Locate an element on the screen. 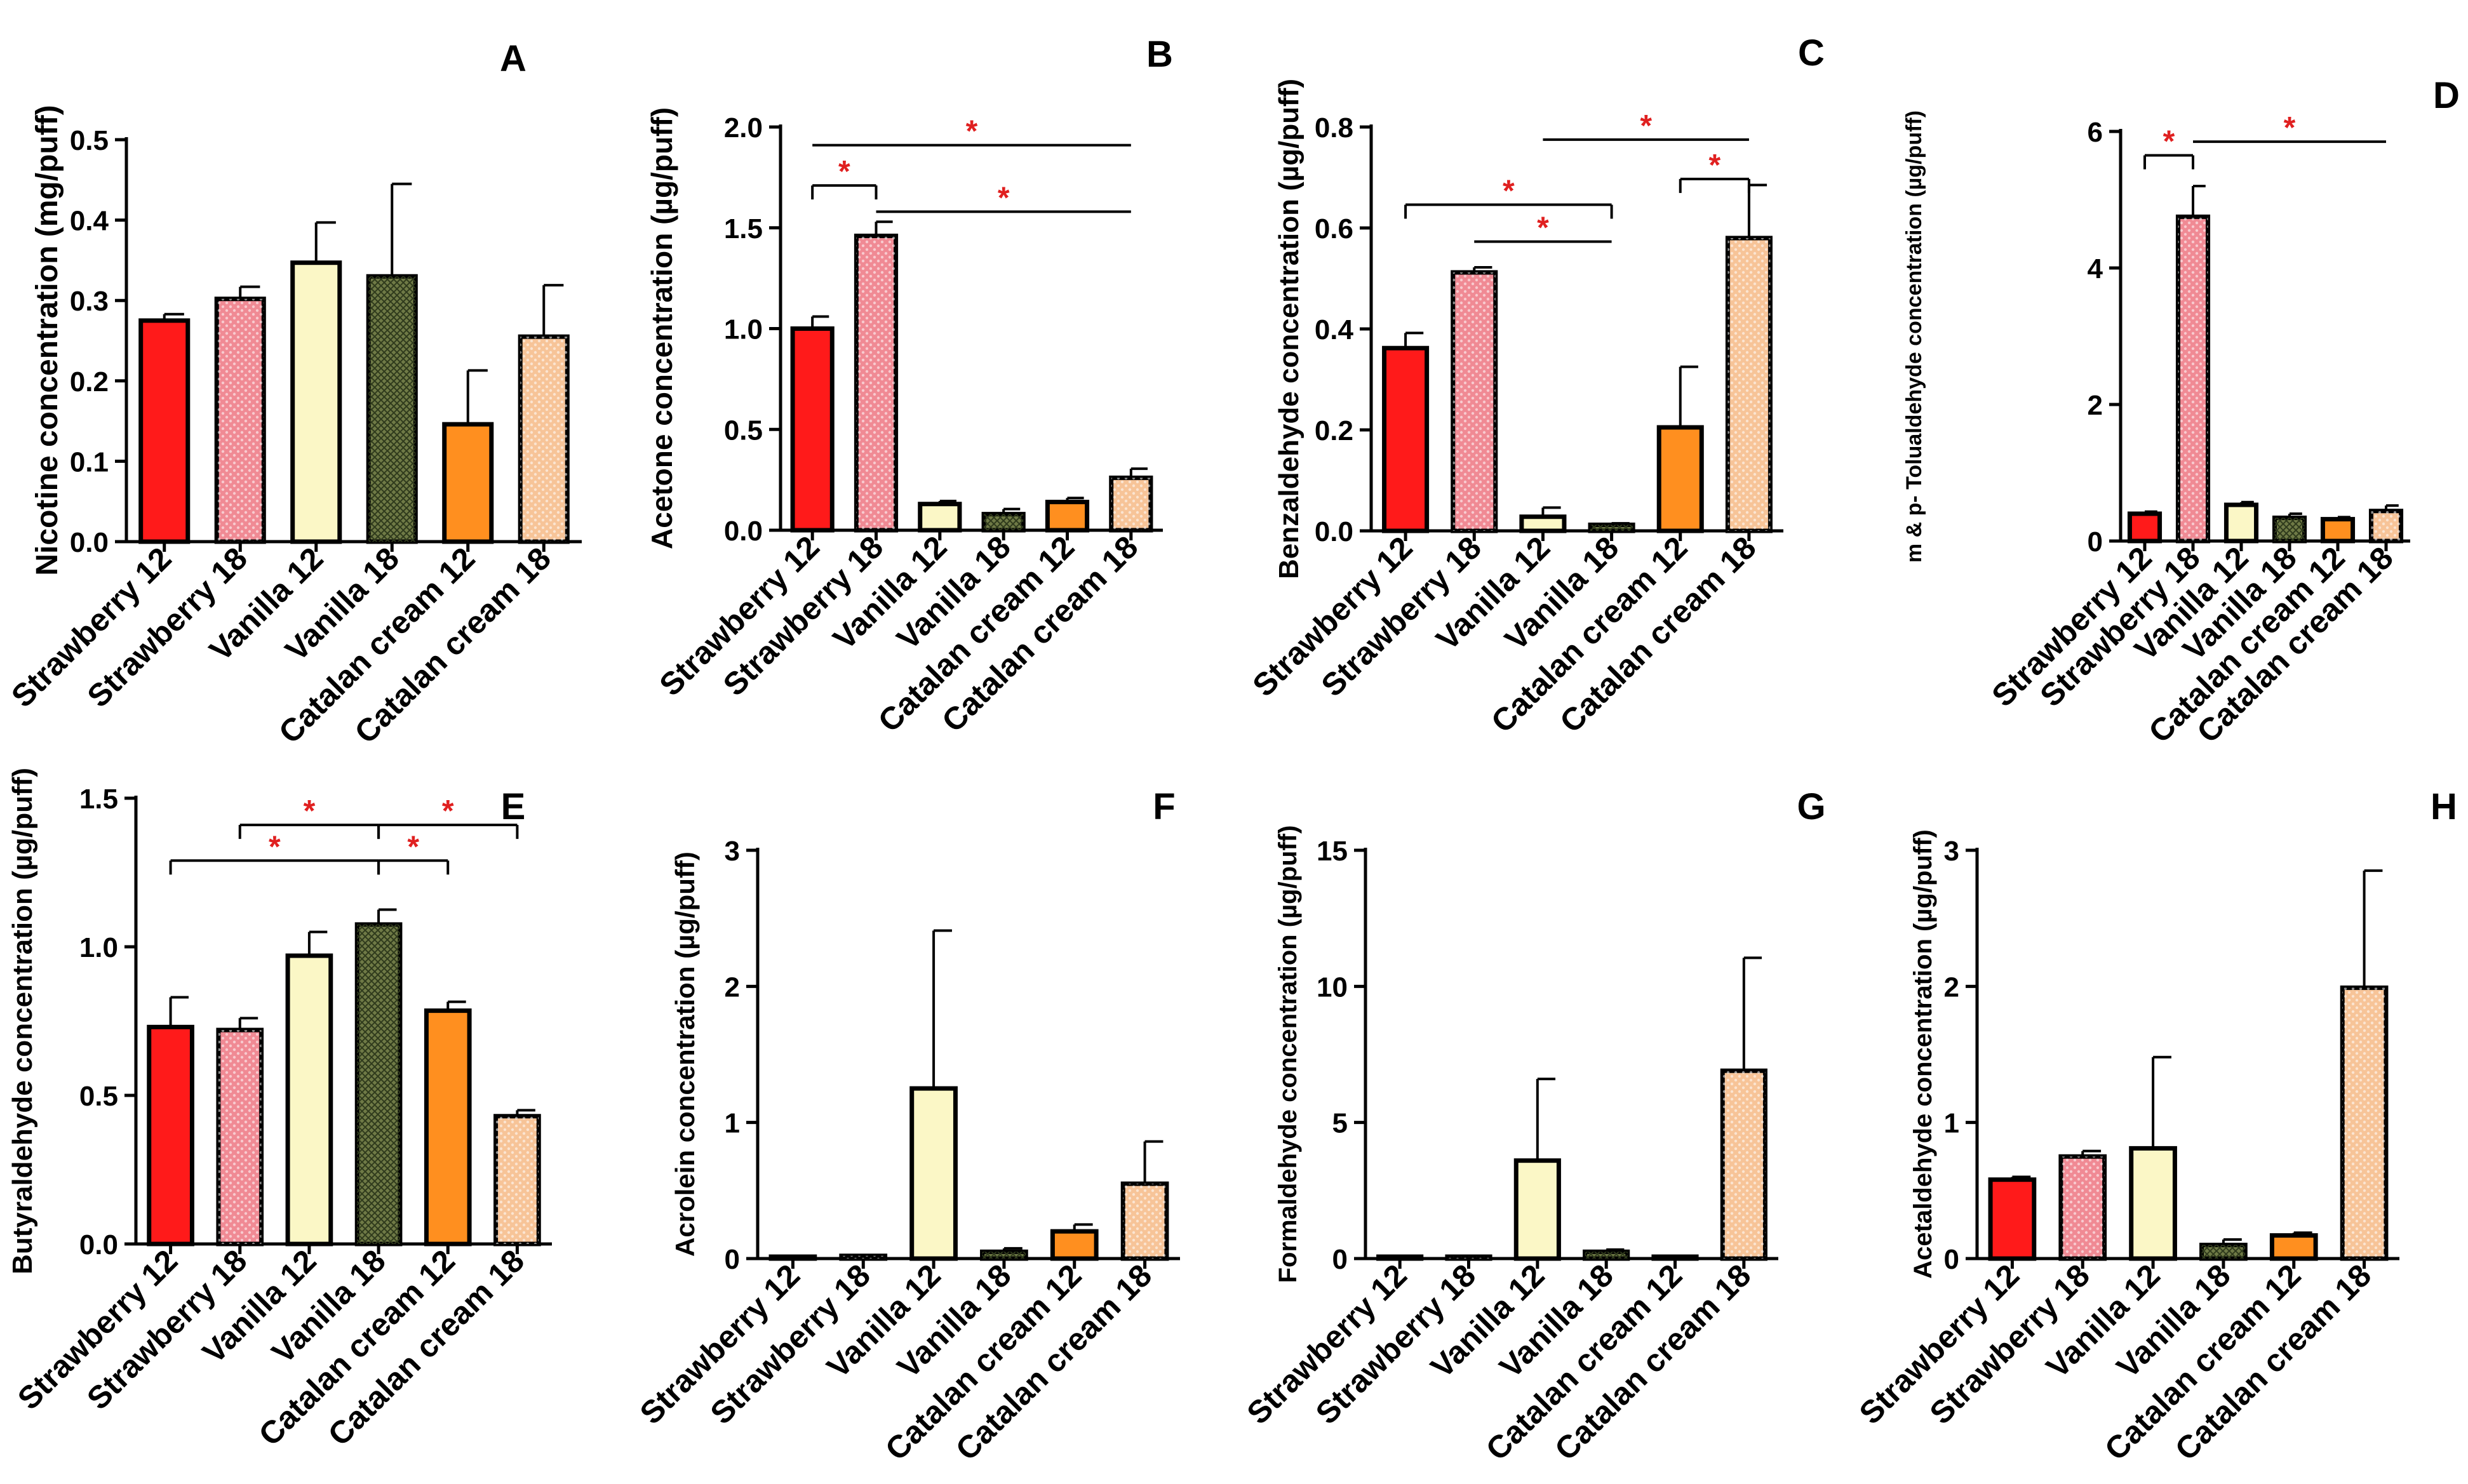  y-tick-label-b: 0.5 is located at coordinates (743, 430).